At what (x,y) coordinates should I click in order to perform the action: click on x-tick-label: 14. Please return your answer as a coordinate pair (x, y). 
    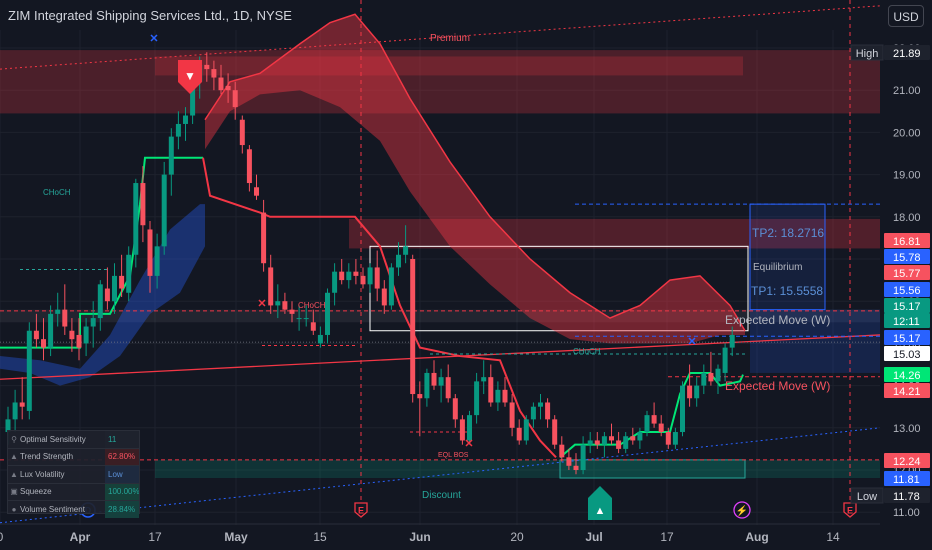
    Looking at the image, I should click on (833, 537).